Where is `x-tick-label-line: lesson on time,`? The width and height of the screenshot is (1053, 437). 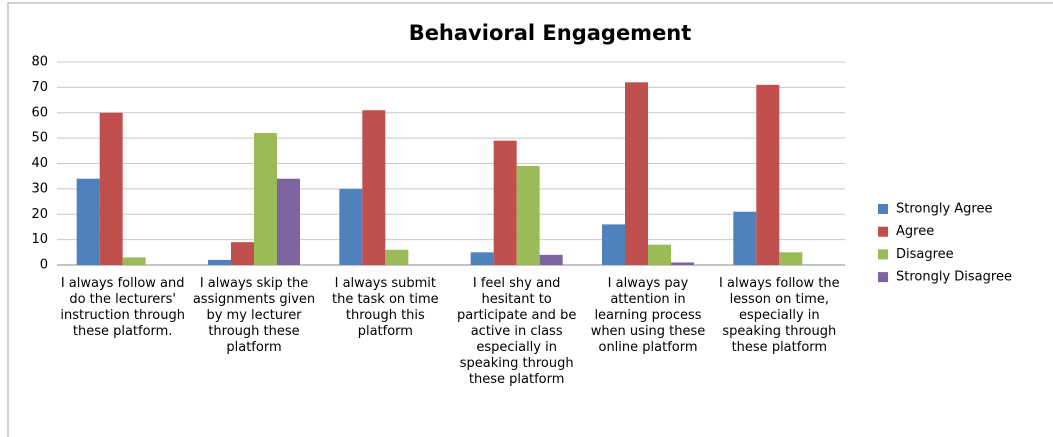
x-tick-label-line: lesson on time, is located at coordinates (779, 299).